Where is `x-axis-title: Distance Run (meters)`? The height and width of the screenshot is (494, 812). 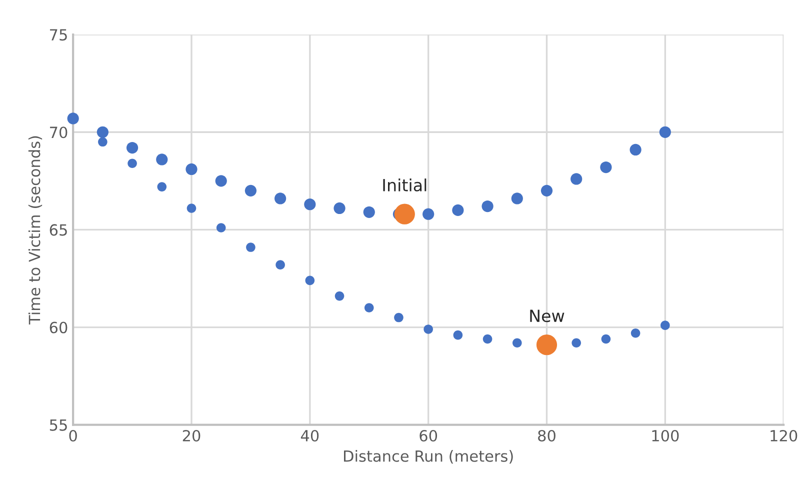 x-axis-title: Distance Run (meters) is located at coordinates (428, 457).